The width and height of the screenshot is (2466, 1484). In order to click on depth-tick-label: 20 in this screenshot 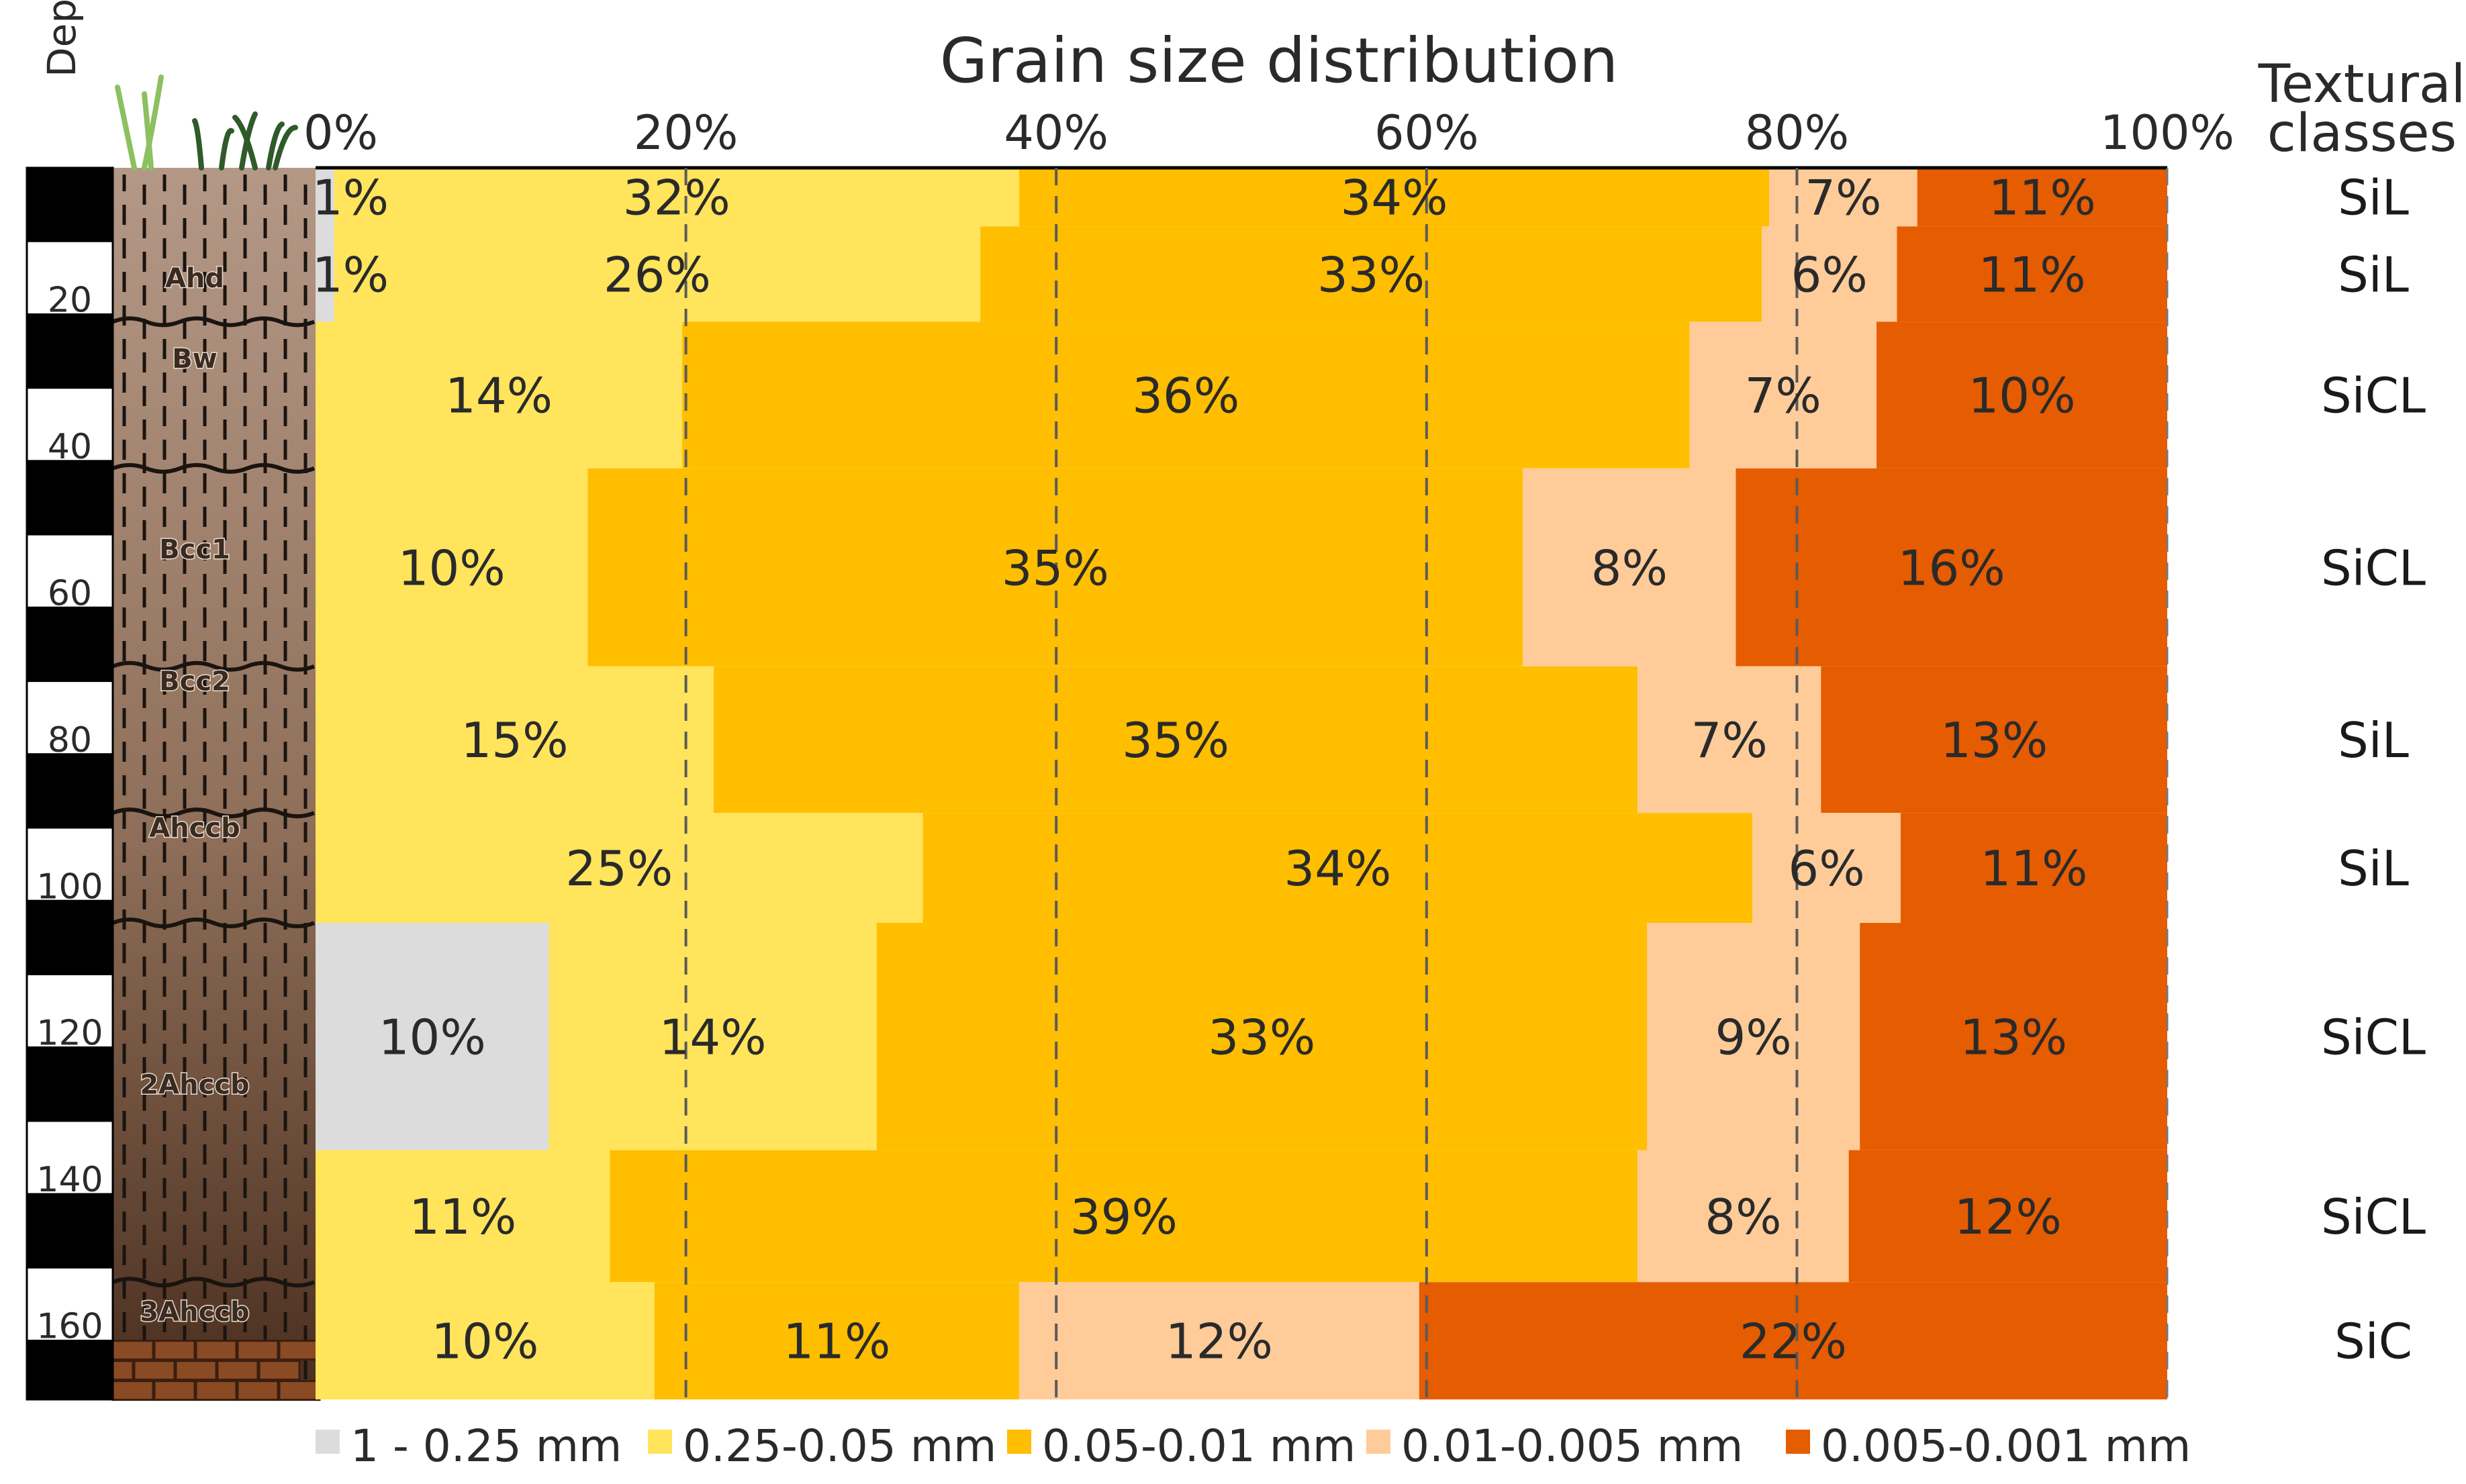, I will do `click(70, 300)`.